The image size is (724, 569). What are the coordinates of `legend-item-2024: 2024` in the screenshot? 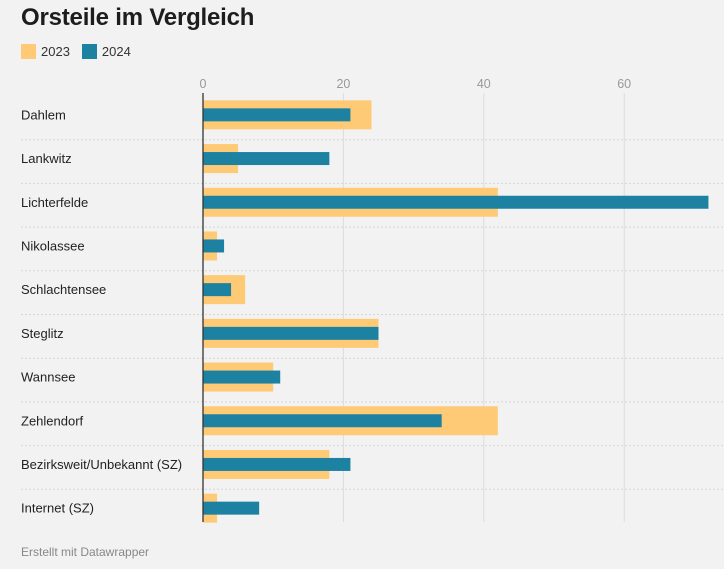 It's located at (106, 51).